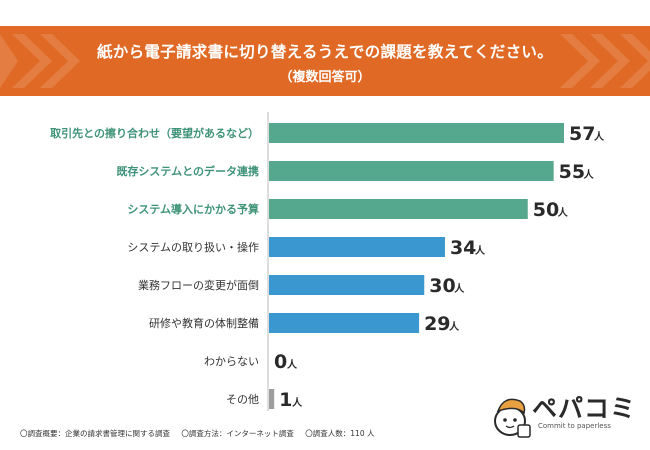  What do you see at coordinates (237, 433) in the screenshot?
I see `footnote-method: 〇調査方法：インターネット調査` at bounding box center [237, 433].